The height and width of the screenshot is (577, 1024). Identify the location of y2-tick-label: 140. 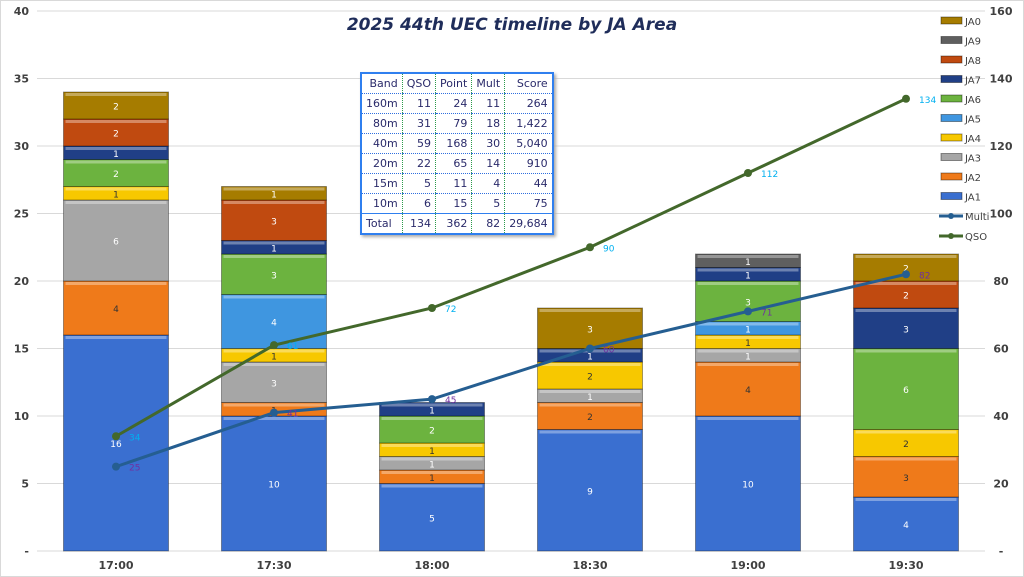
(1001, 79).